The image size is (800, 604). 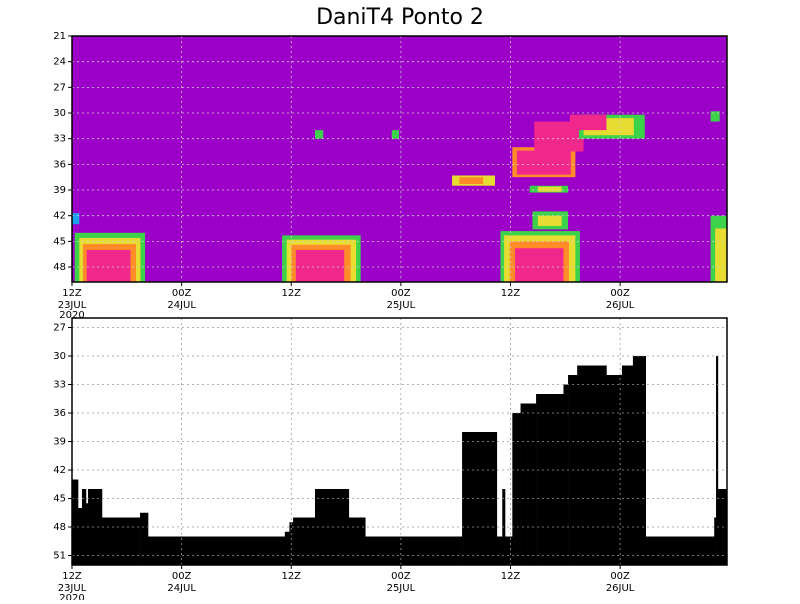 I want to click on y-tick-label: 51, so click(x=59, y=556).